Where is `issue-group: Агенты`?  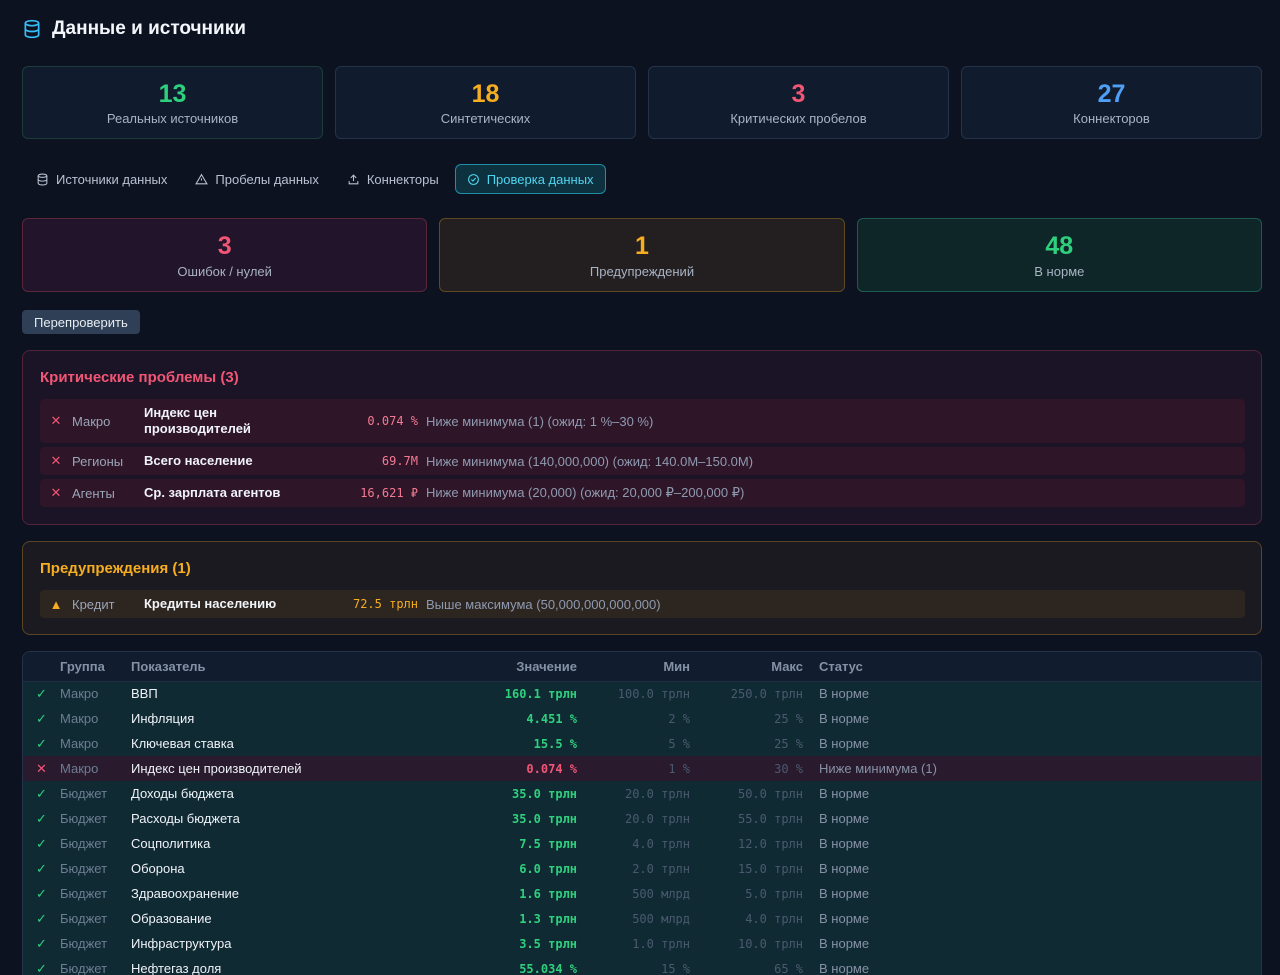 issue-group: Агенты is located at coordinates (93, 493).